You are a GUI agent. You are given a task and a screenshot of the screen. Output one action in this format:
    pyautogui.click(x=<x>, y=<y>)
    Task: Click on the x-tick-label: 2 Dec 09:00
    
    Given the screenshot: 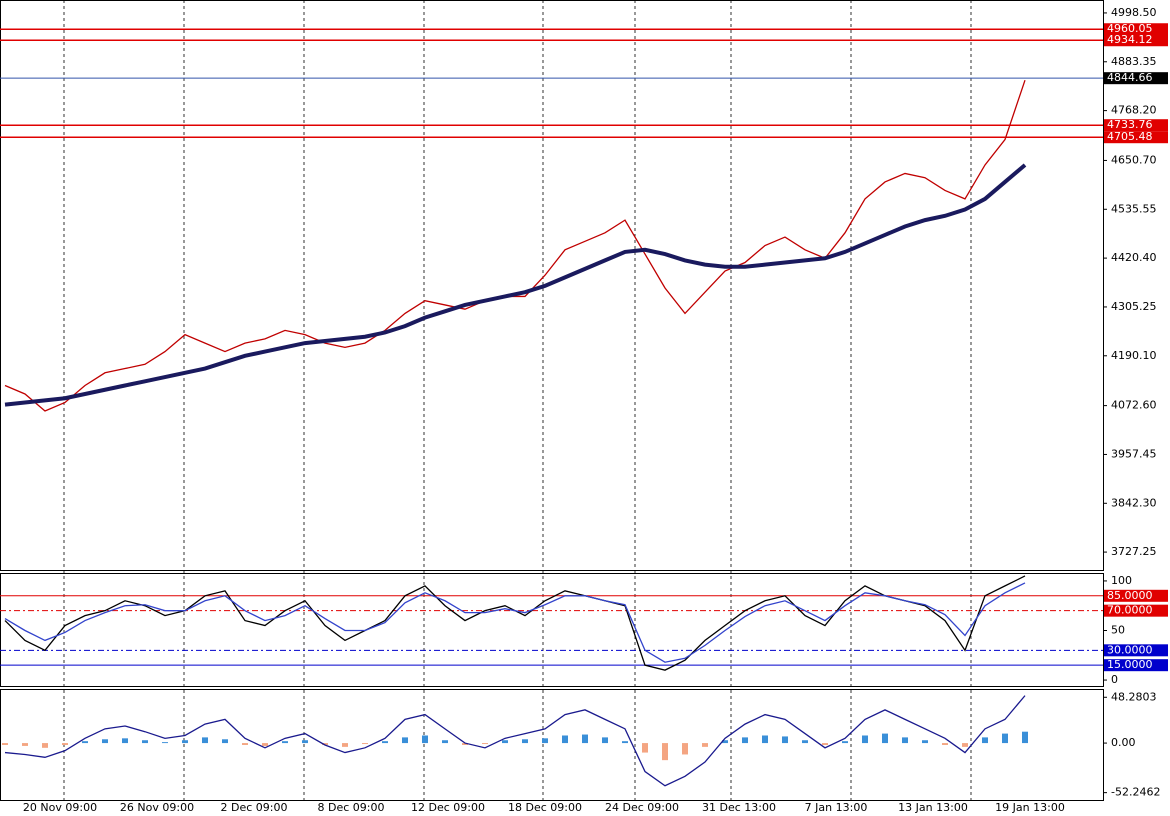 What is the action you would take?
    pyautogui.click(x=254, y=807)
    